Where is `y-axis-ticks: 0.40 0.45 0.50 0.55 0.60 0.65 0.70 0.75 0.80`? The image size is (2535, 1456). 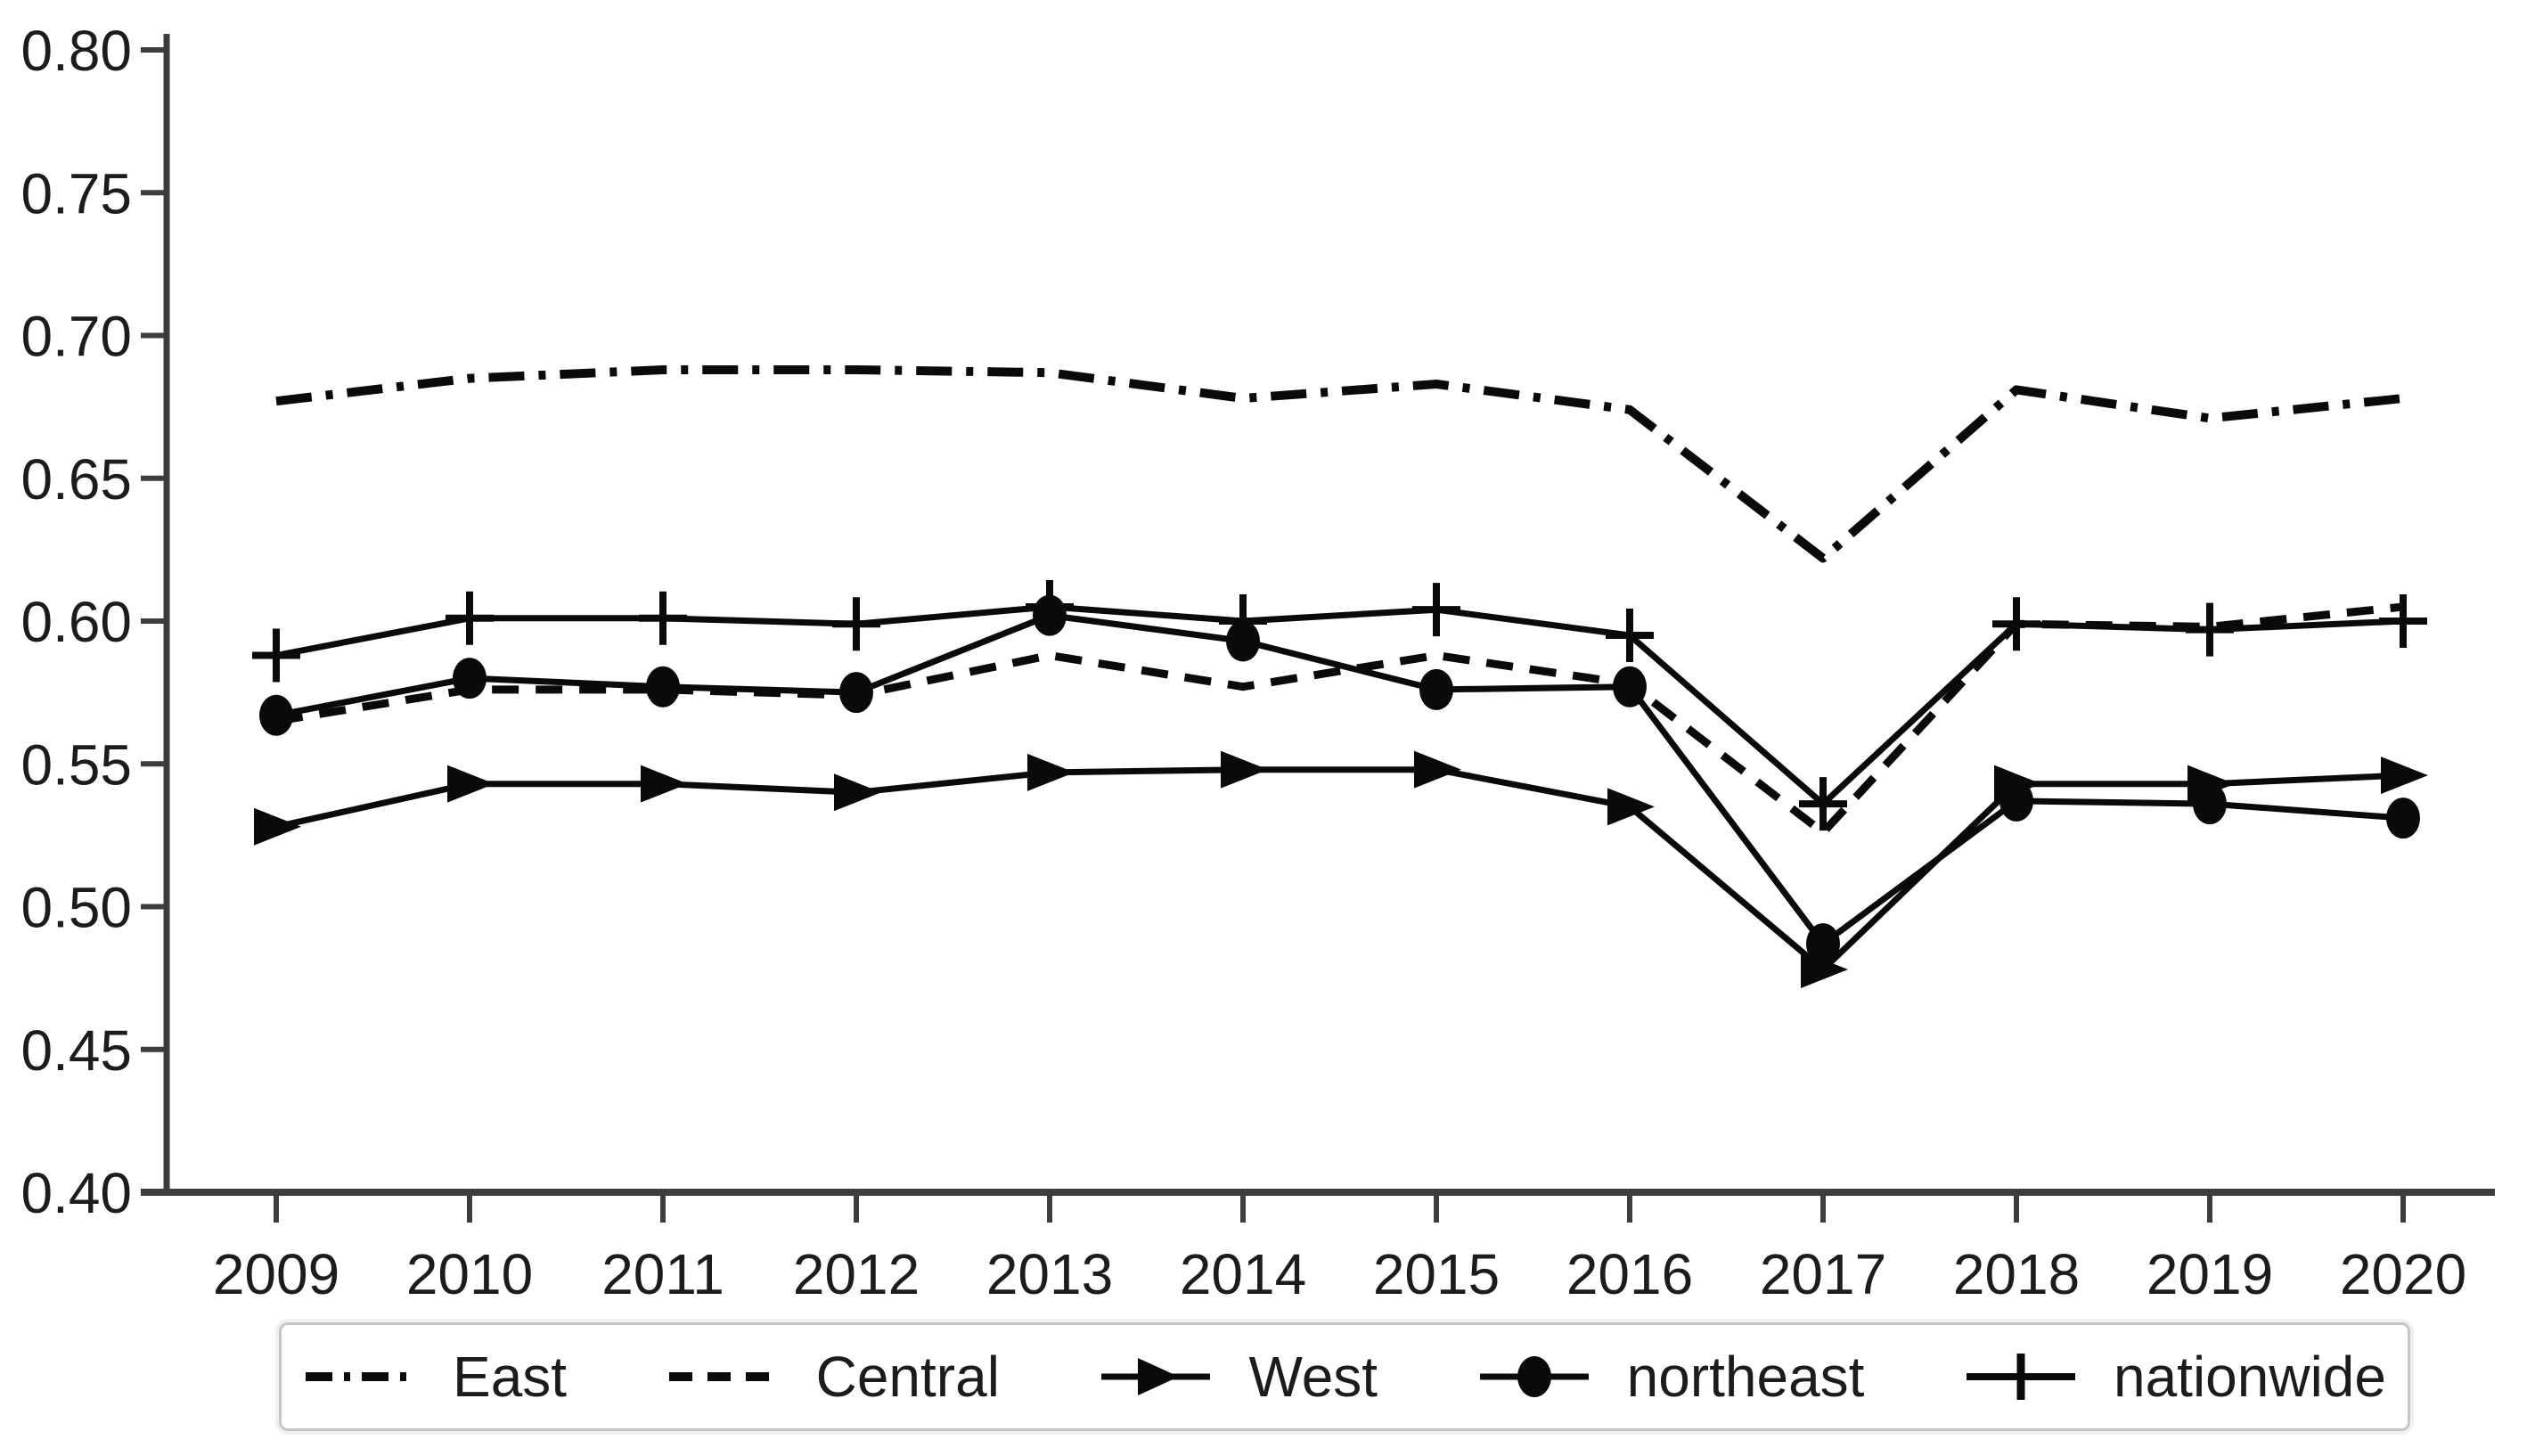
y-axis-ticks: 0.40 0.45 0.50 0.55 0.60 0.65 0.70 0.75 0.80 is located at coordinates (93, 622).